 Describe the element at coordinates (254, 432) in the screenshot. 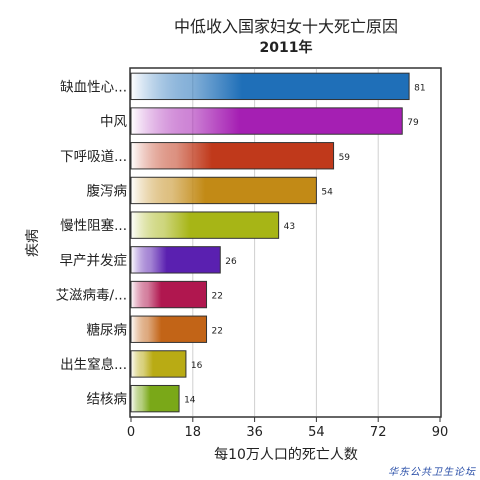

I see `x-tick-label: 36` at that location.